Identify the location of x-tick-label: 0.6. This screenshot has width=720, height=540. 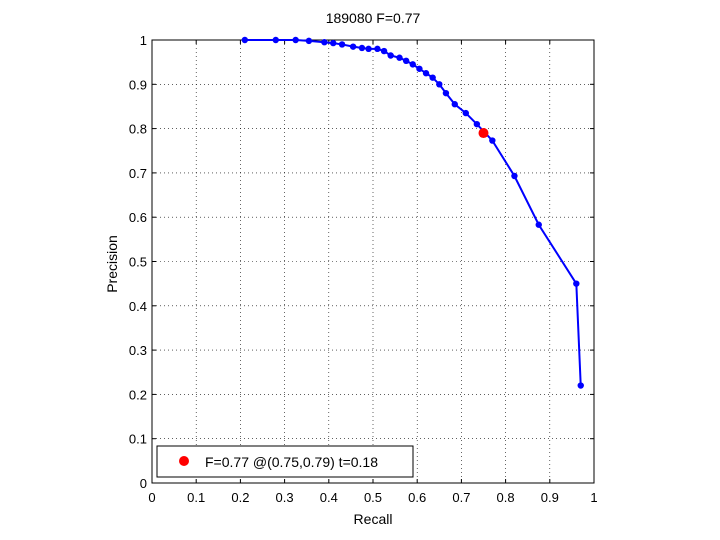
(417, 497).